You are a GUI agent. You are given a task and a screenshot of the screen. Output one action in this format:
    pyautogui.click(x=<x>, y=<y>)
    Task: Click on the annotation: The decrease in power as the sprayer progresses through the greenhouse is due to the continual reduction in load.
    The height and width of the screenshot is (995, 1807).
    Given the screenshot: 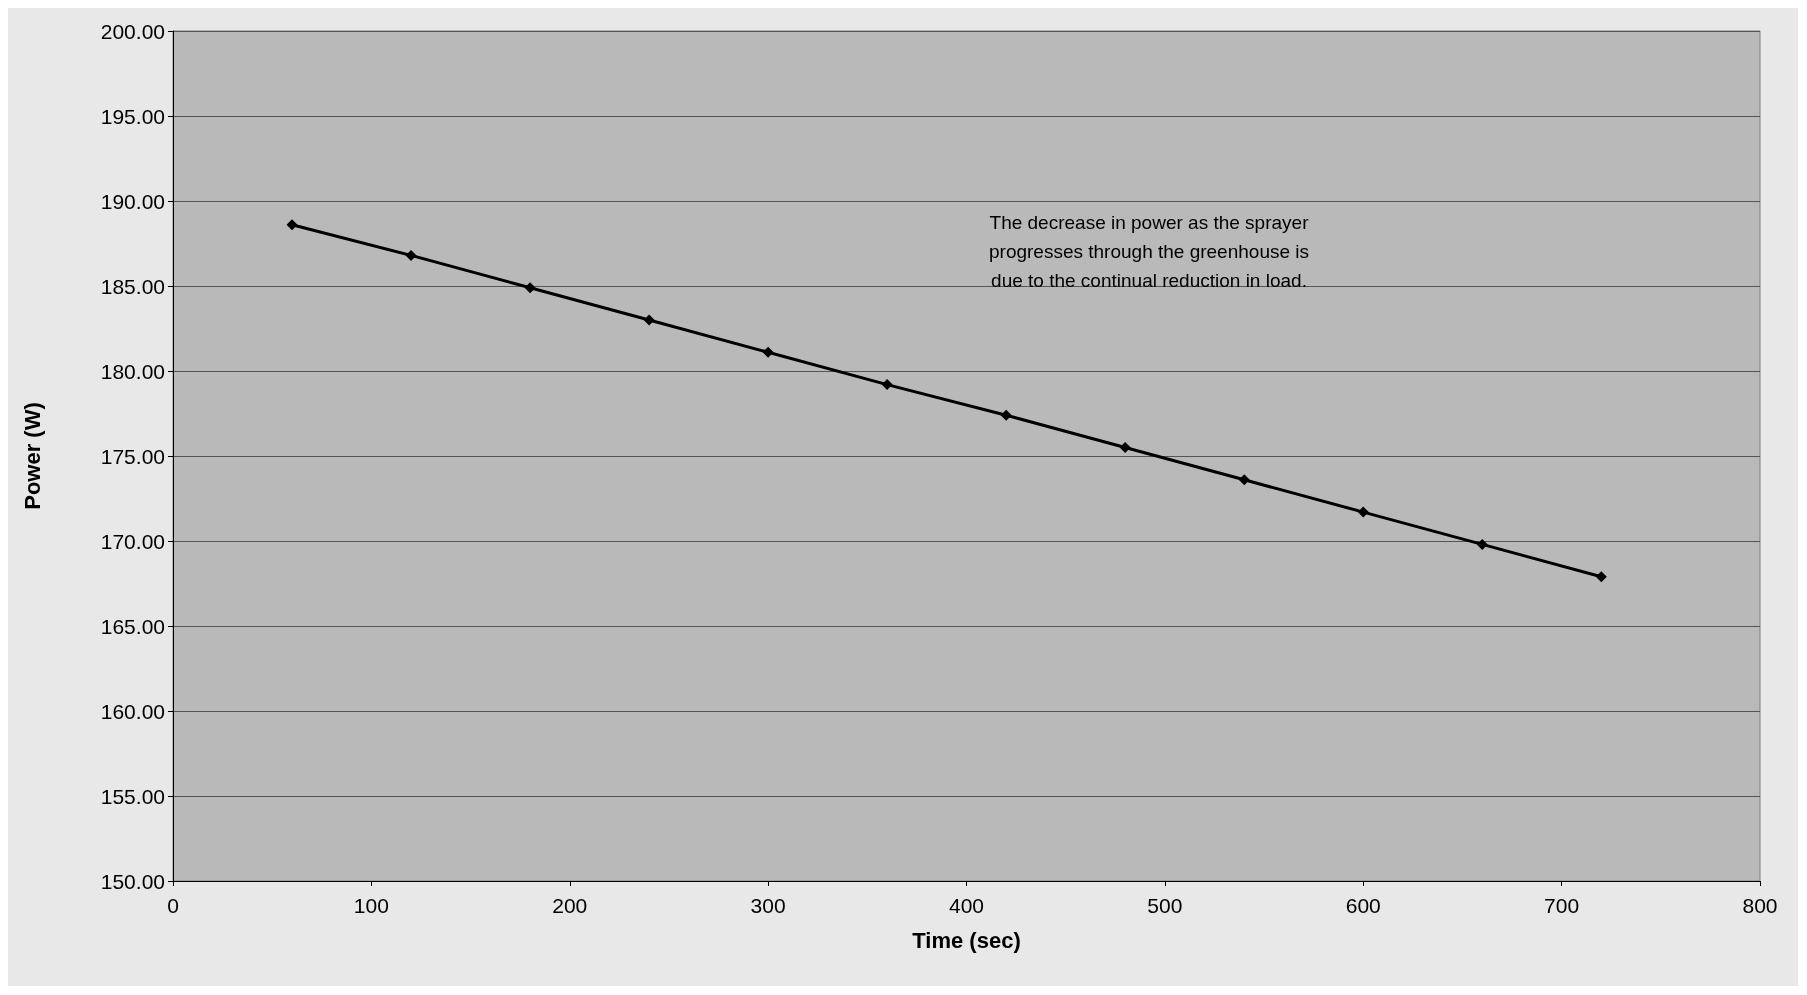 What is the action you would take?
    pyautogui.click(x=1149, y=251)
    